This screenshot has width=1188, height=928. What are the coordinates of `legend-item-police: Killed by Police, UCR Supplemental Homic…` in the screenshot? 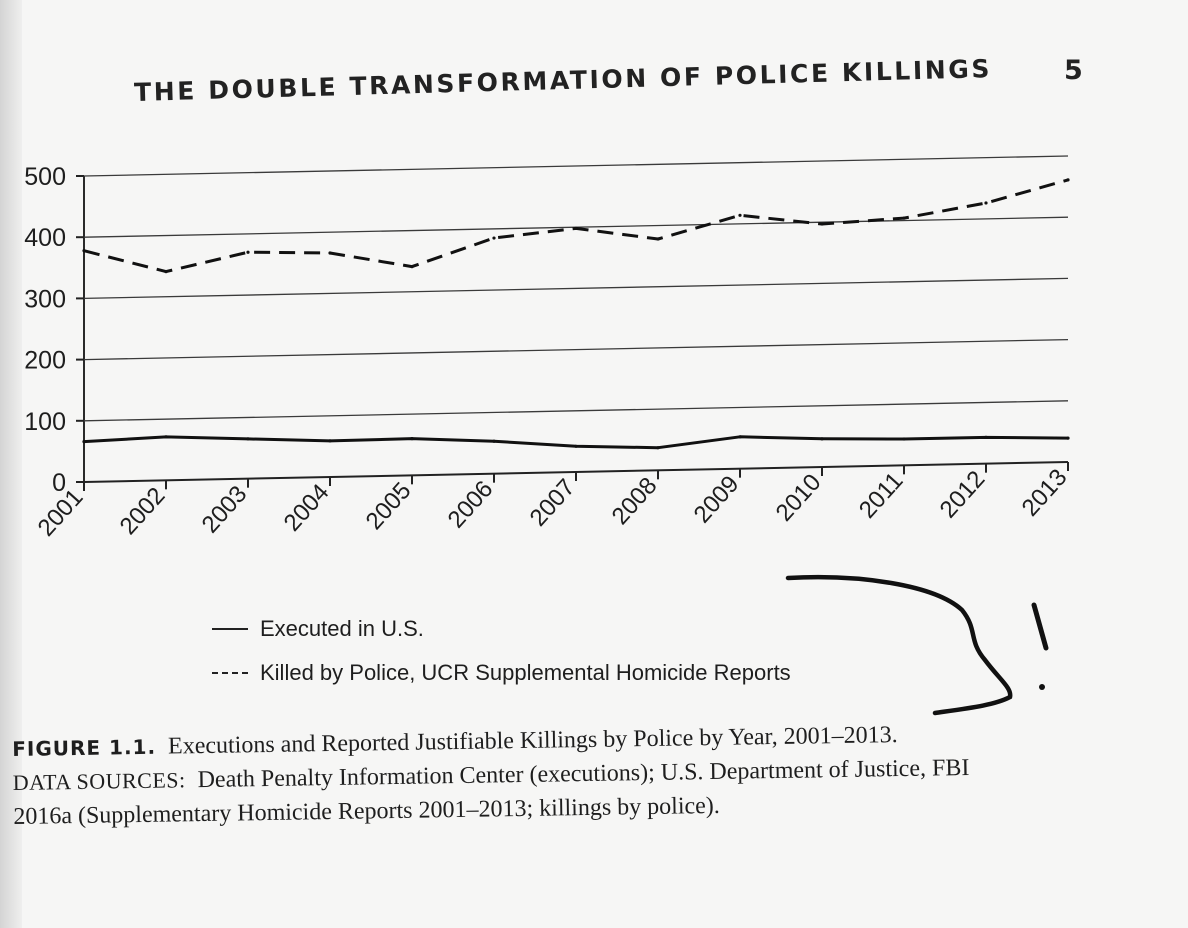 It's located at (501, 673).